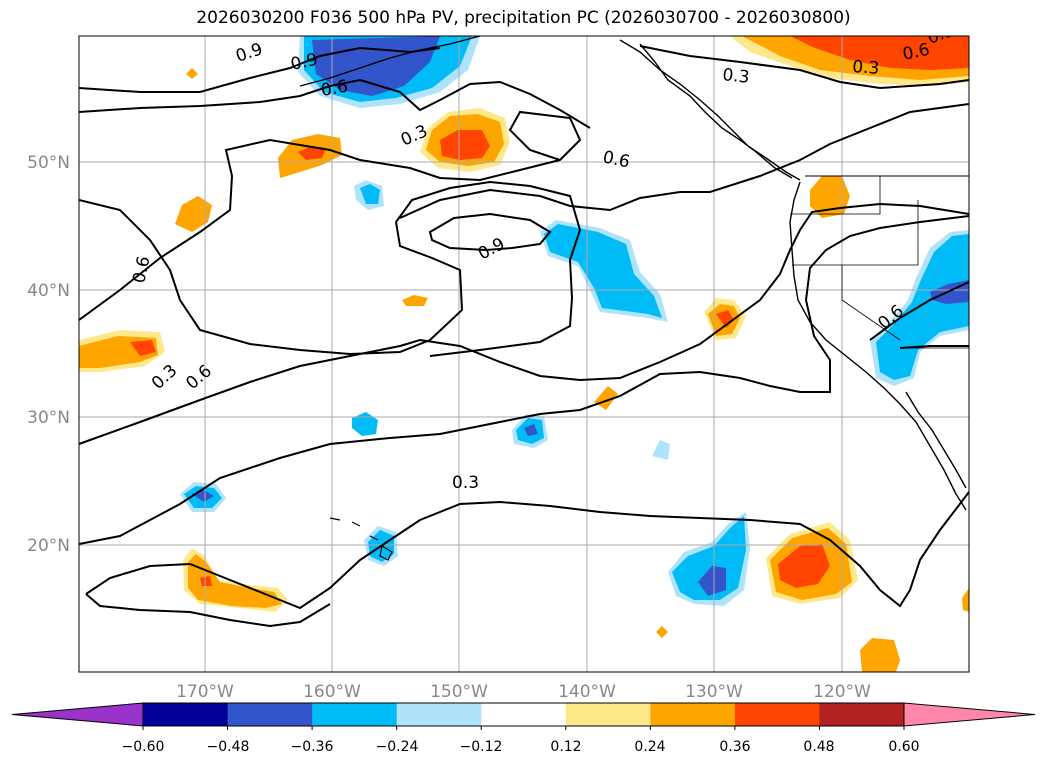  What do you see at coordinates (871, 303) in the screenshot?
I see `state-border-ca-nv` at bounding box center [871, 303].